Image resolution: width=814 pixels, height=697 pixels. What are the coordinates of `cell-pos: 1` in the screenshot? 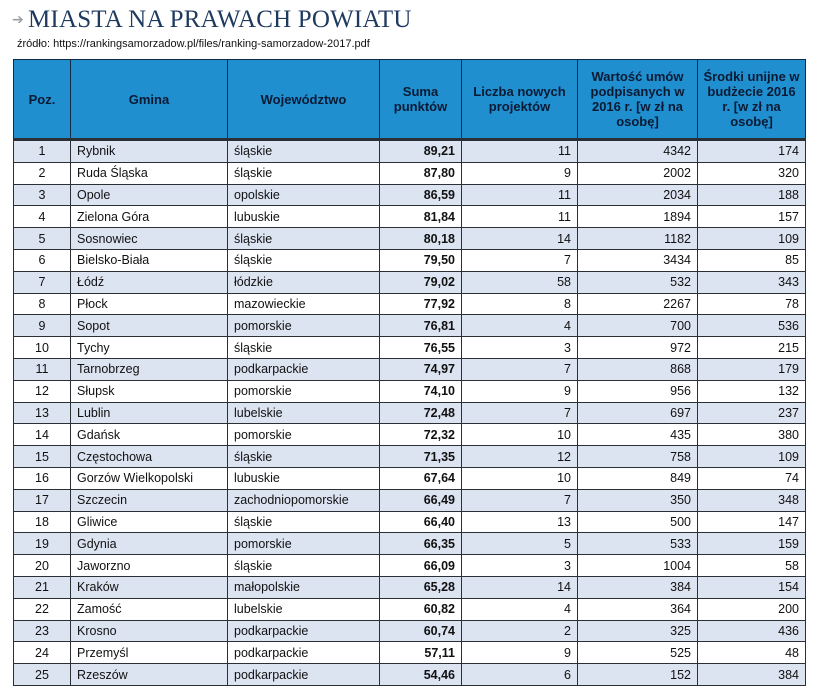 It's located at (42, 150).